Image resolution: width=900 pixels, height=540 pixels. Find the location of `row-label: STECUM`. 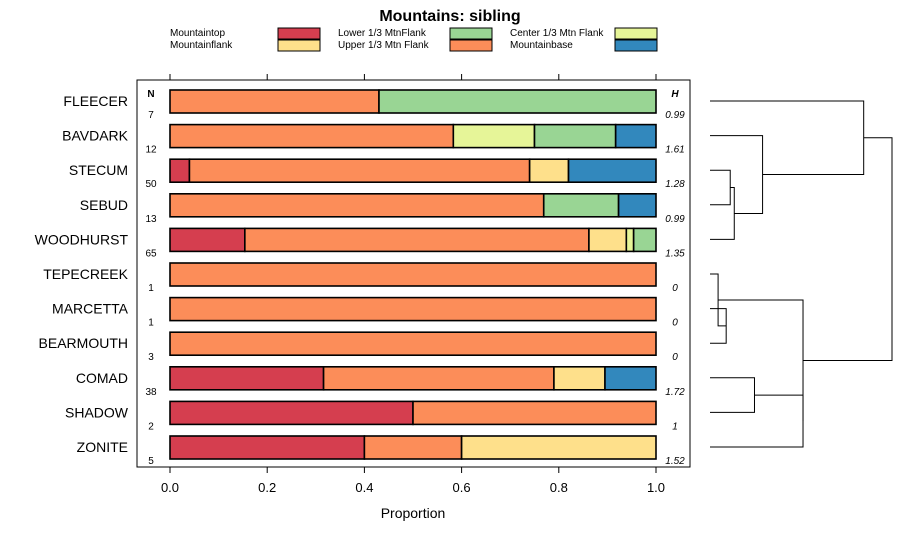

row-label: STECUM is located at coordinates (98, 170).